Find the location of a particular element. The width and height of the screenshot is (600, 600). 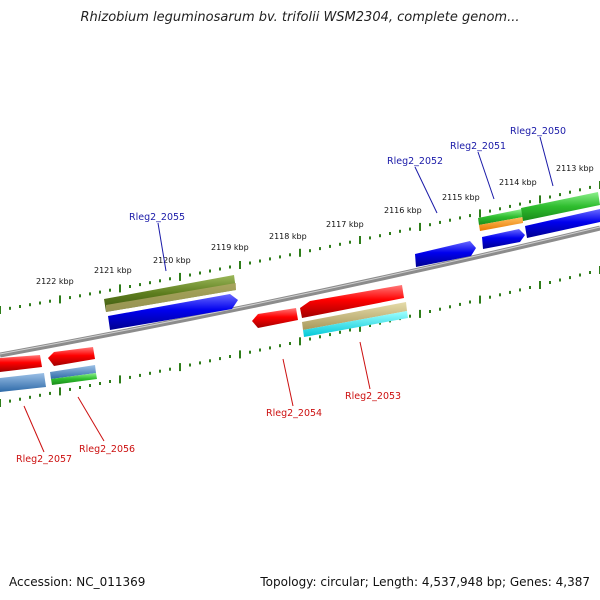

feature-2051-stack is located at coordinates (500, 220).